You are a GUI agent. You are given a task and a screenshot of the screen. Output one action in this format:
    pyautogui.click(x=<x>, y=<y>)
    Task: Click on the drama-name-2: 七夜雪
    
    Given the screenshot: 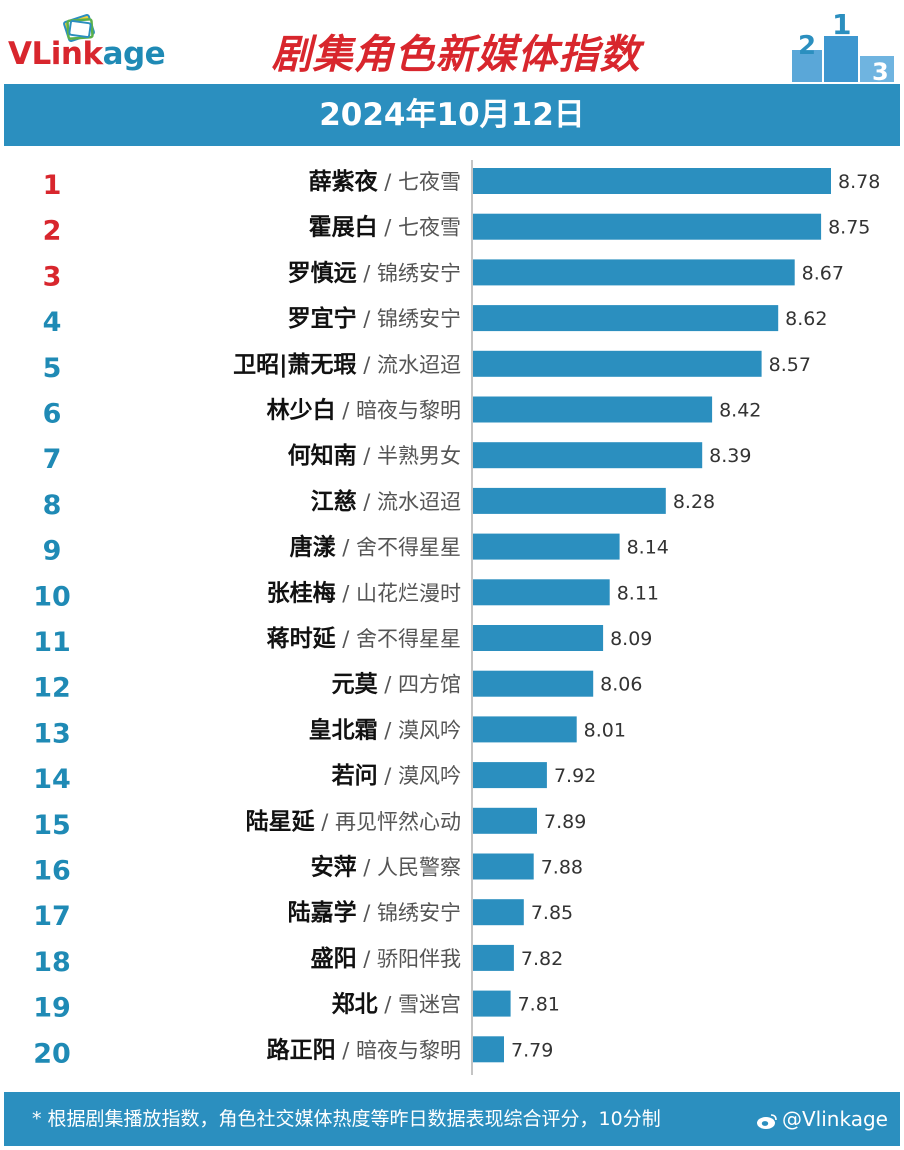 What is the action you would take?
    pyautogui.click(x=429, y=228)
    